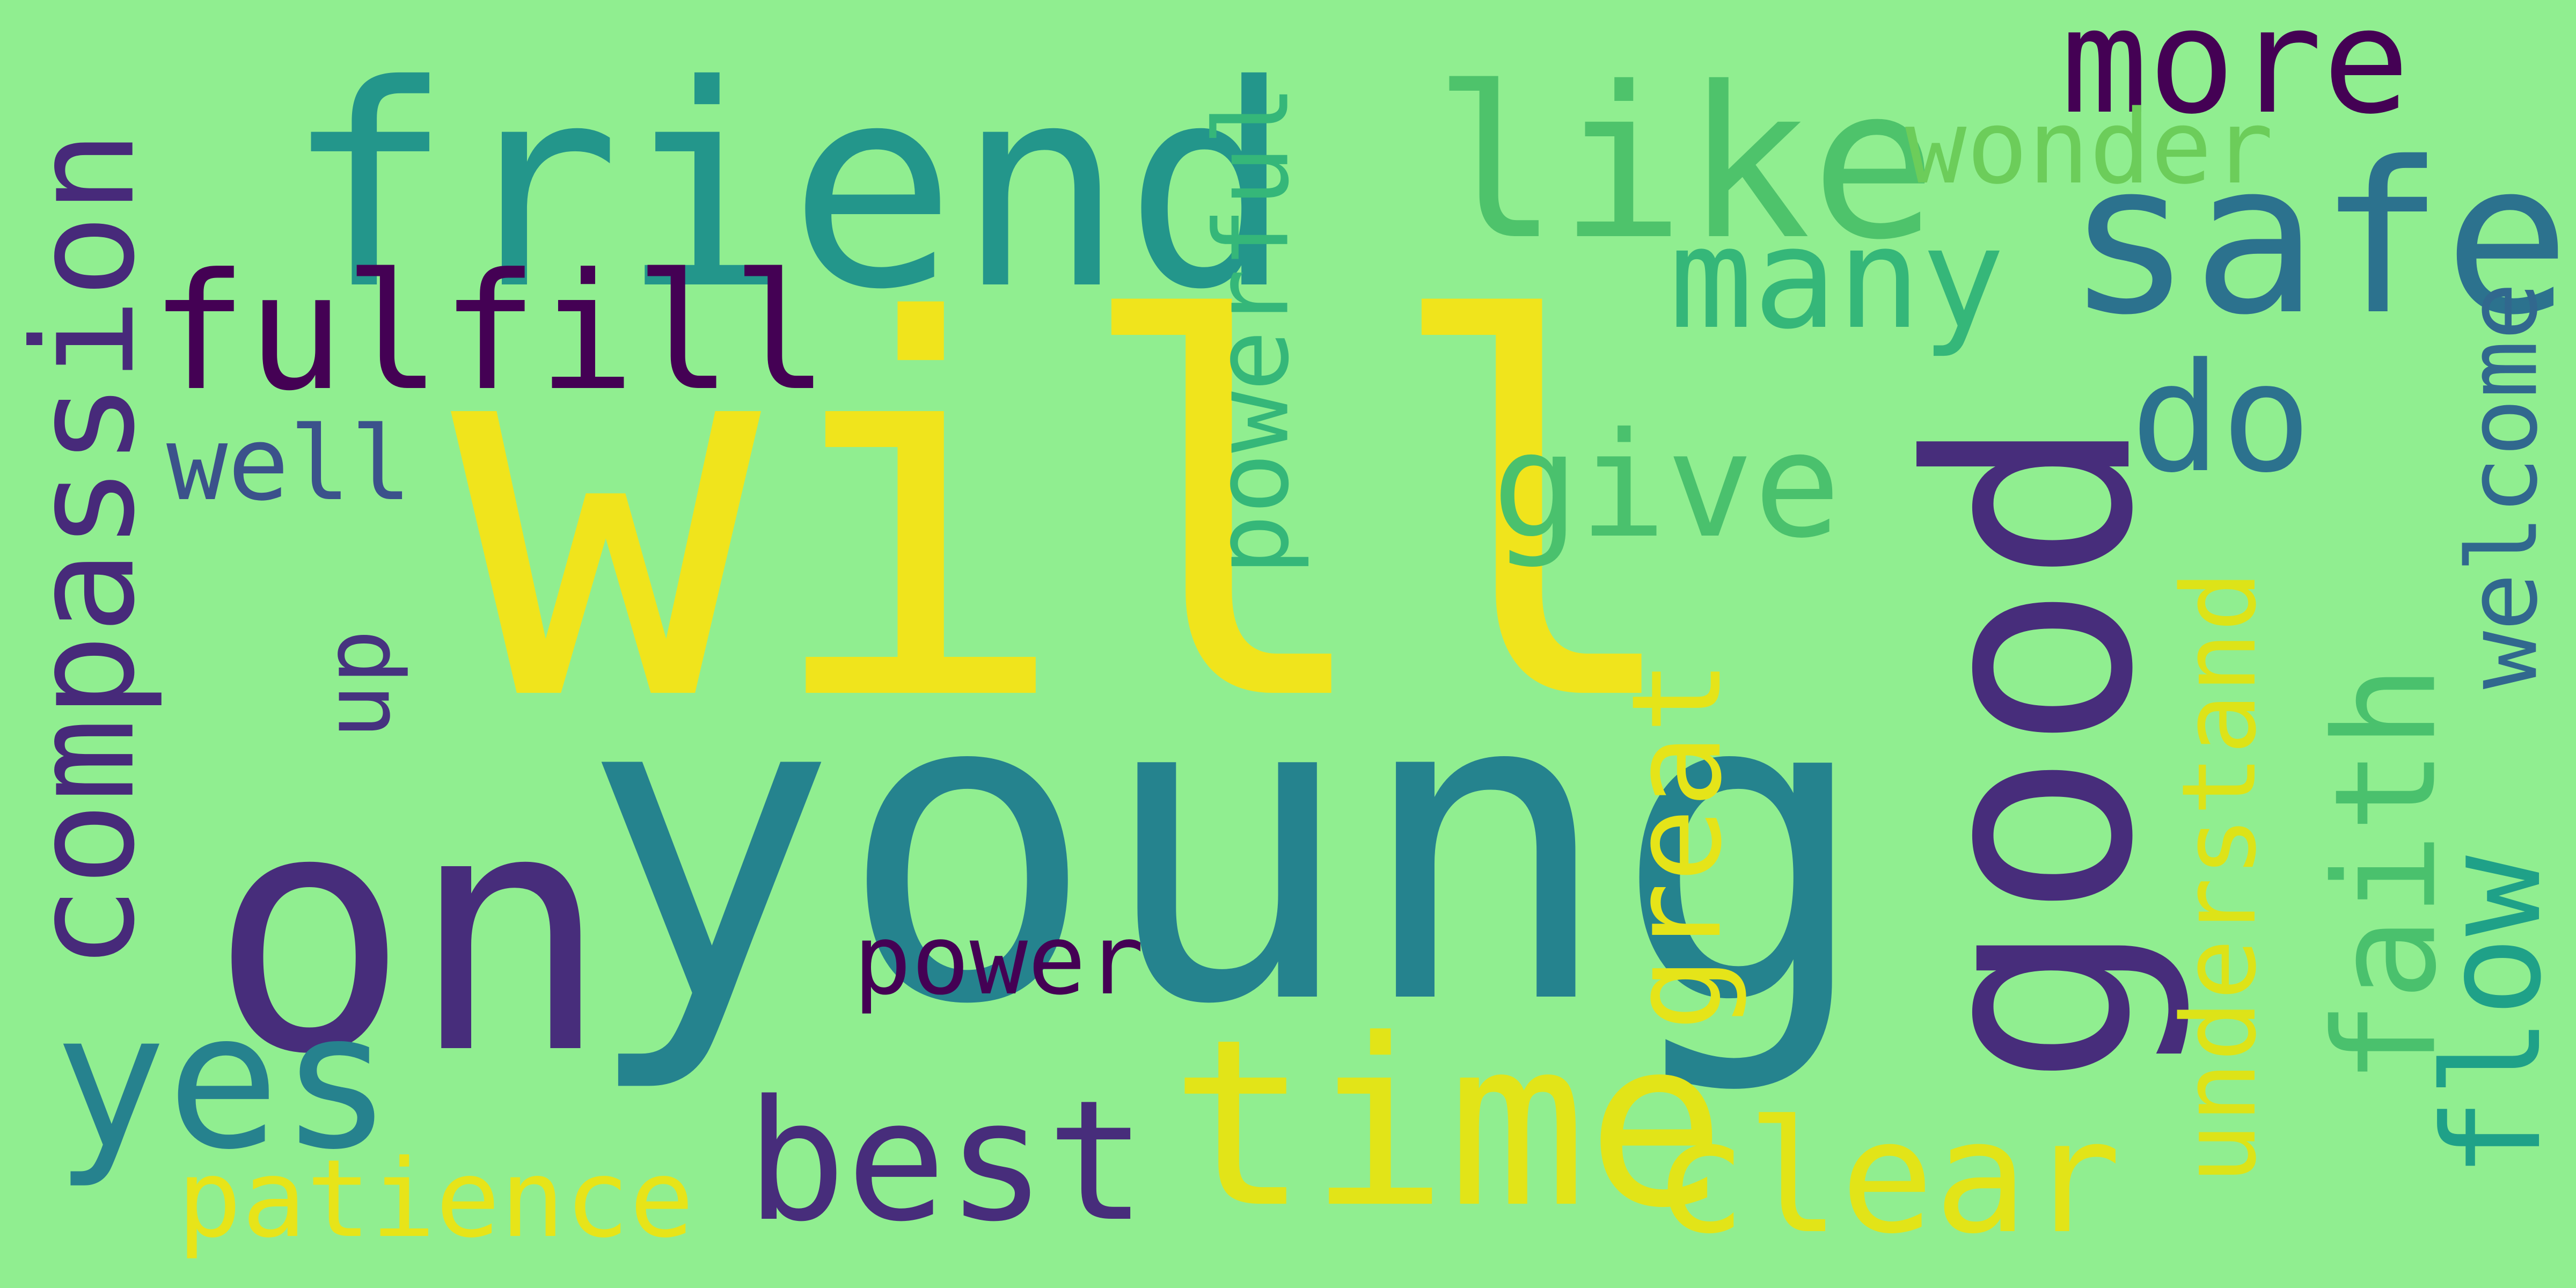 This screenshot has height=1288, width=2576. I want to click on word-on: on, so click(409, 933).